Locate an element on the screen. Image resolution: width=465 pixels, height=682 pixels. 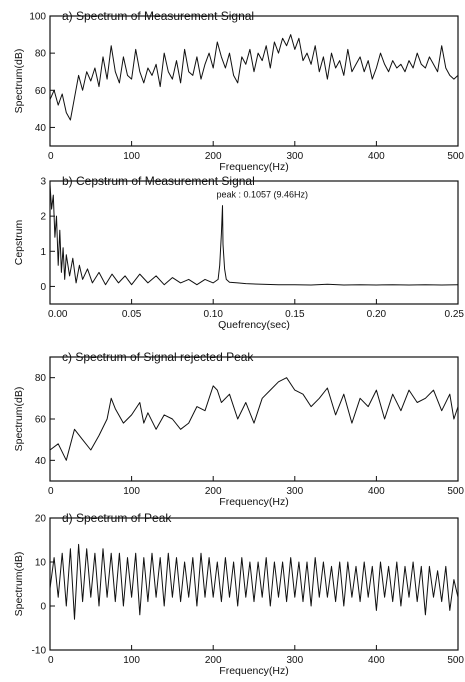
x-tick-label: 0.00 is located at coordinates (58, 314).